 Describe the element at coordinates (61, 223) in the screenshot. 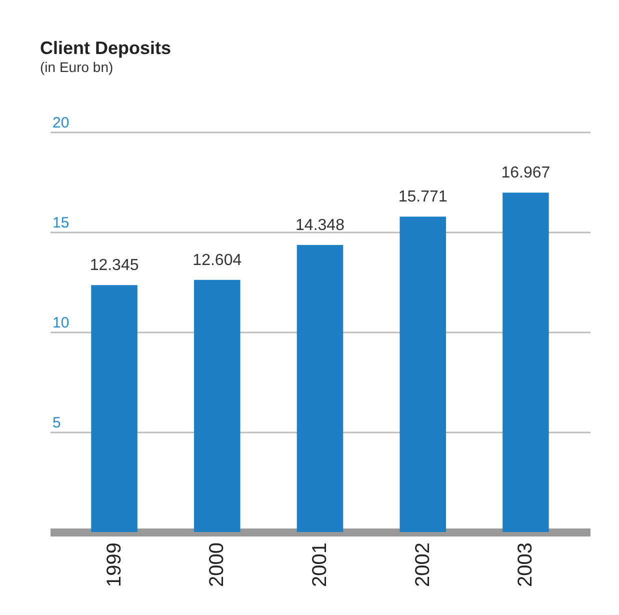

I see `y-tick-label: 15` at that location.